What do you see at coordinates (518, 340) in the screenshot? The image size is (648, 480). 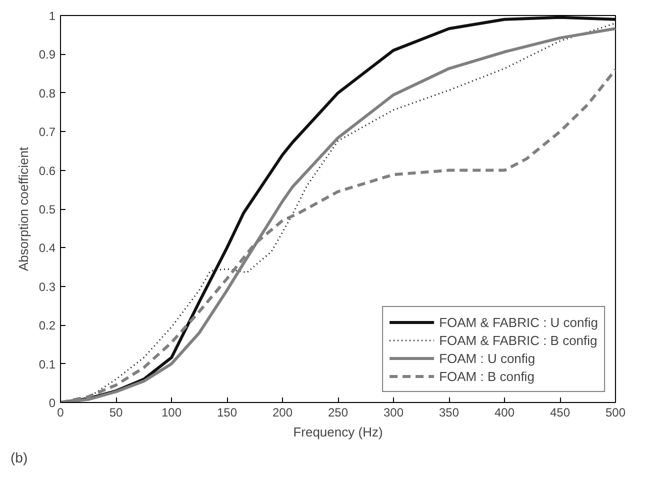 I see `legend-label: FOAM & FABRIC : B config` at bounding box center [518, 340].